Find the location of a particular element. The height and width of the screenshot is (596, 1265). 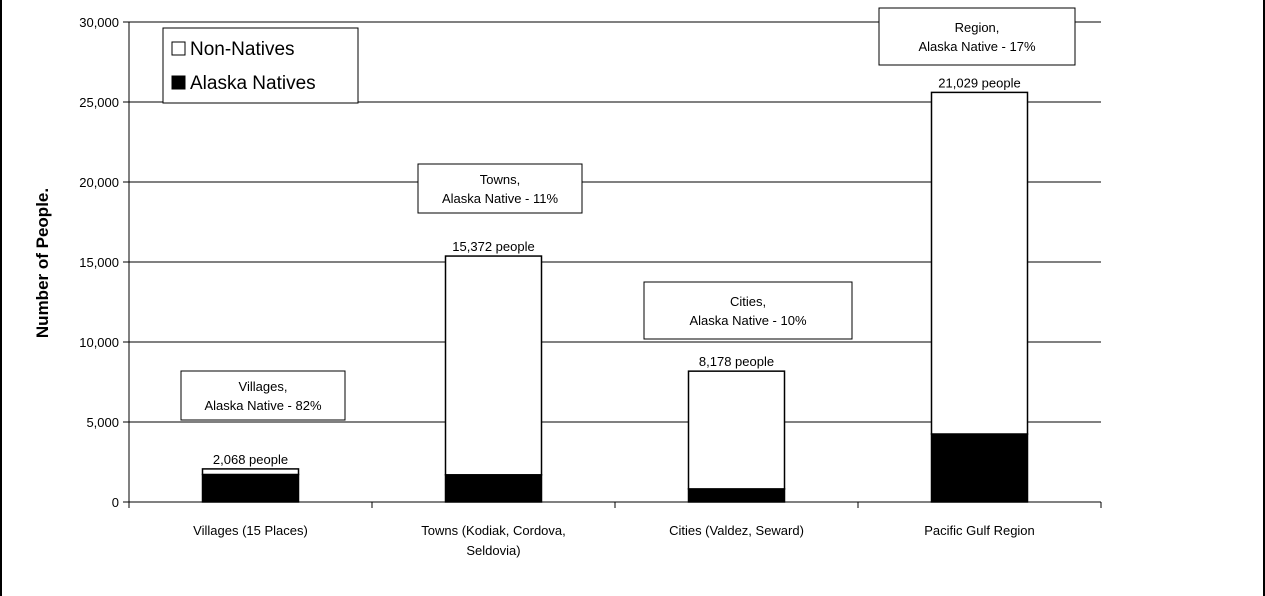

annotation-text: Alaska Native - 11% is located at coordinates (500, 198).